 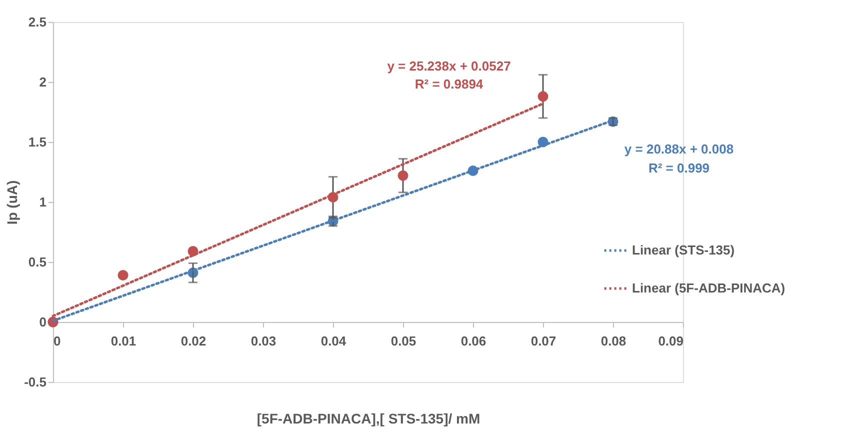 I want to click on annotation: R² = 0.9894, so click(x=449, y=84).